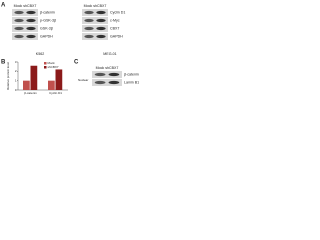 This screenshot has width=320, height=240. What do you see at coordinates (3, 63) in the screenshot?
I see `panel-label: B` at bounding box center [3, 63].